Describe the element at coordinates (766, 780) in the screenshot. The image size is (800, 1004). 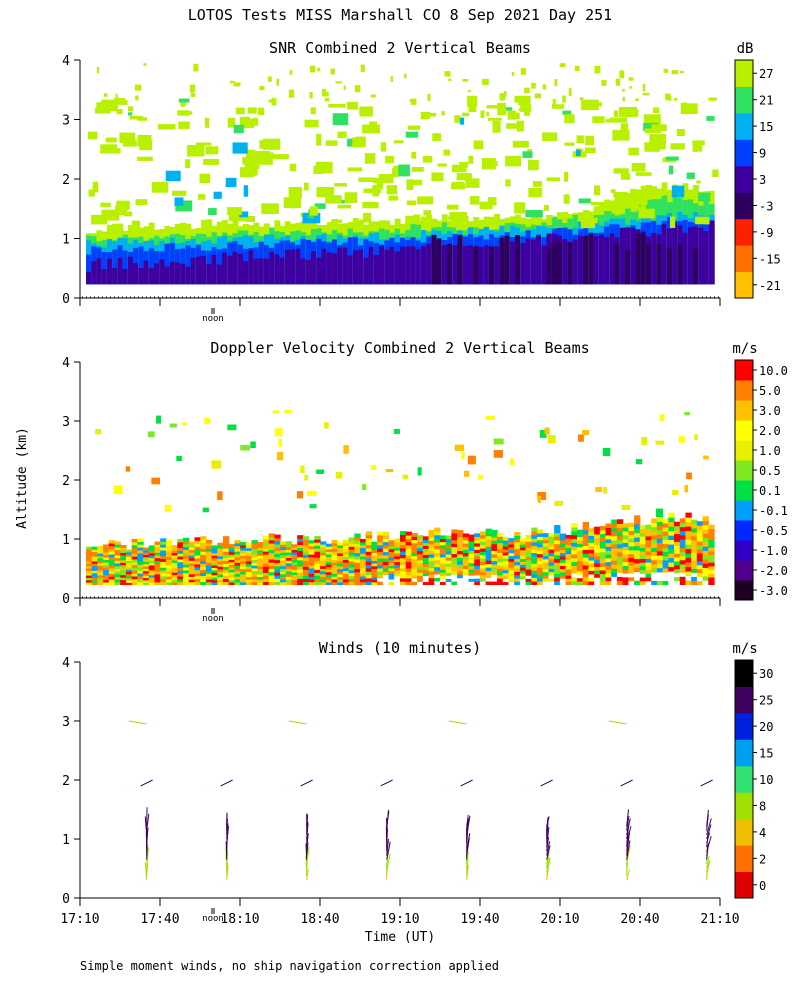
I see `winds-colorbar-tick-label: 10` at that location.